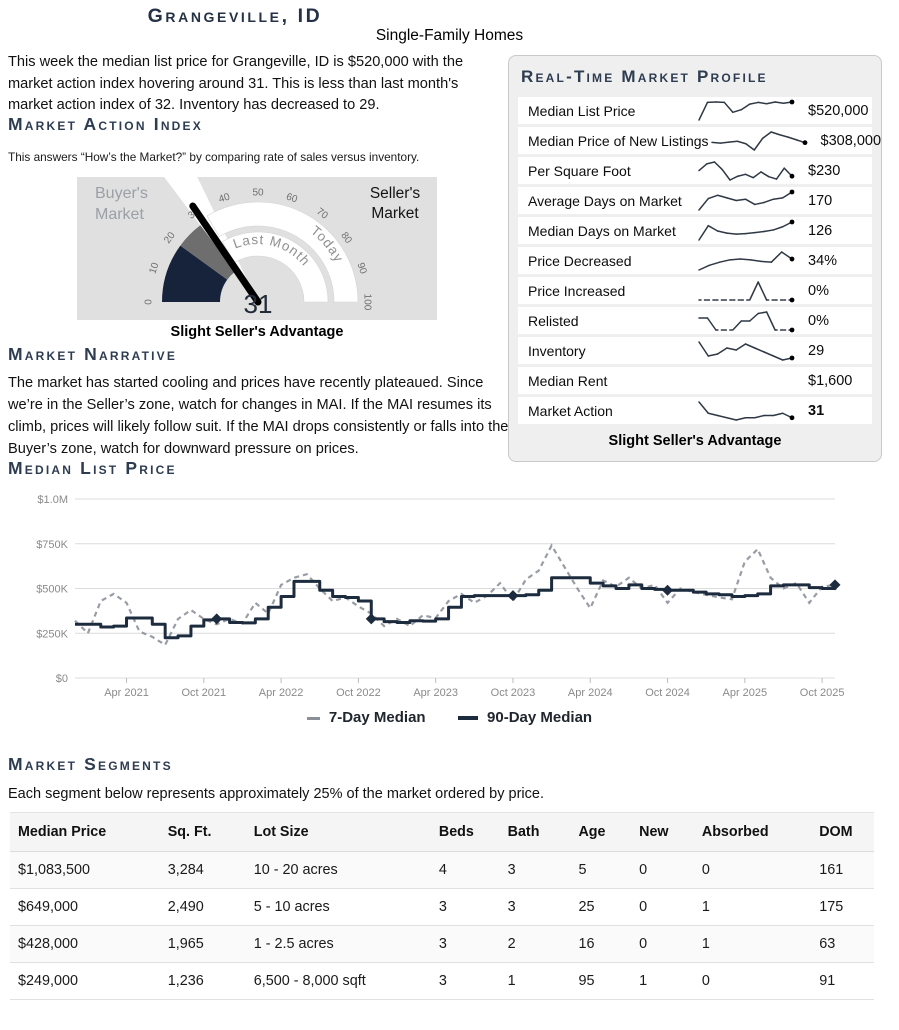  What do you see at coordinates (590, 693) in the screenshot?
I see `svg-text: Apr 2024` at bounding box center [590, 693].